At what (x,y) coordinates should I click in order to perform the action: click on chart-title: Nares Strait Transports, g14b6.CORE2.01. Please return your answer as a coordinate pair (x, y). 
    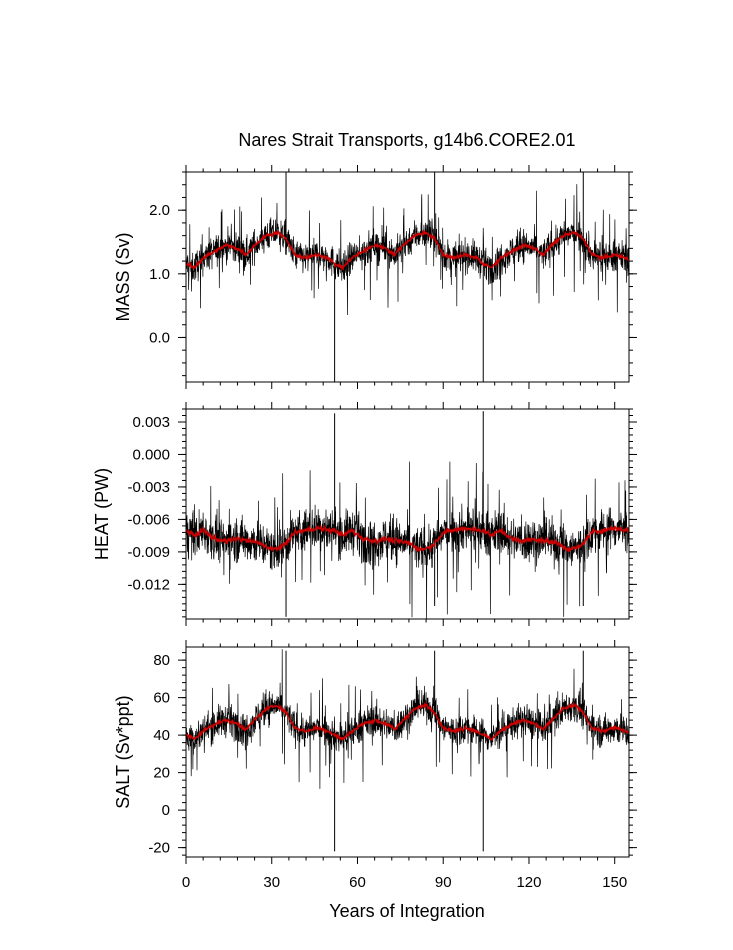
    Looking at the image, I should click on (406, 140).